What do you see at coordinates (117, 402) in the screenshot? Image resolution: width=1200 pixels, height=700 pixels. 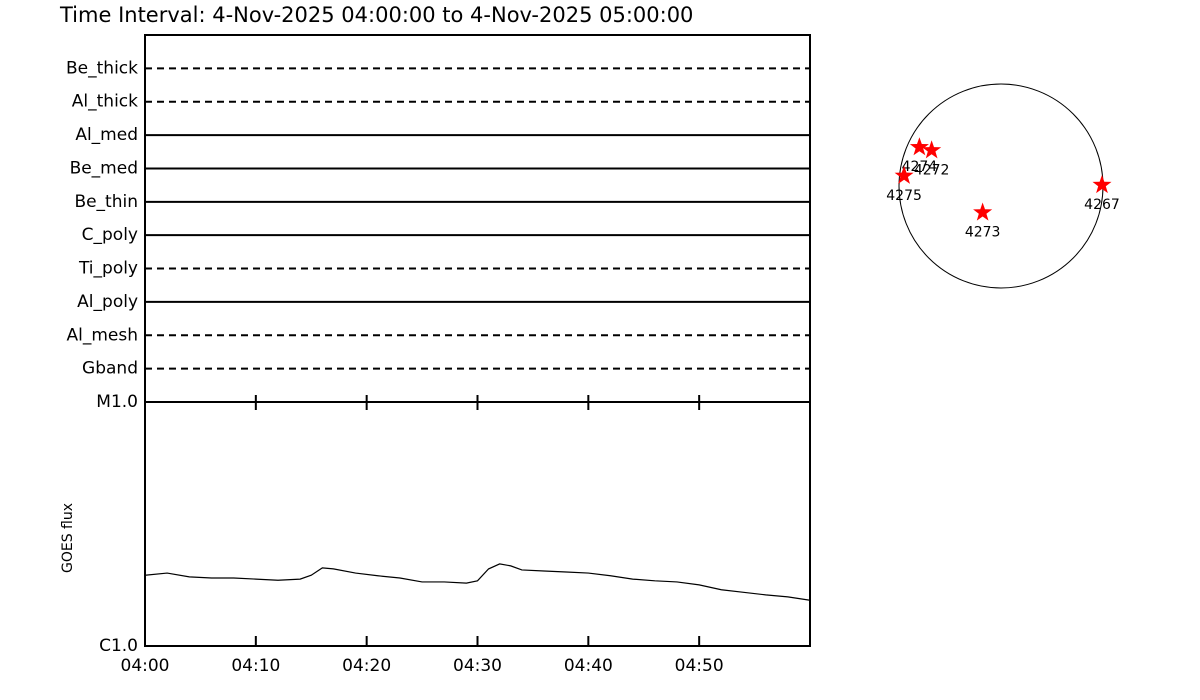 I see `y-tick-label: M1.0` at bounding box center [117, 402].